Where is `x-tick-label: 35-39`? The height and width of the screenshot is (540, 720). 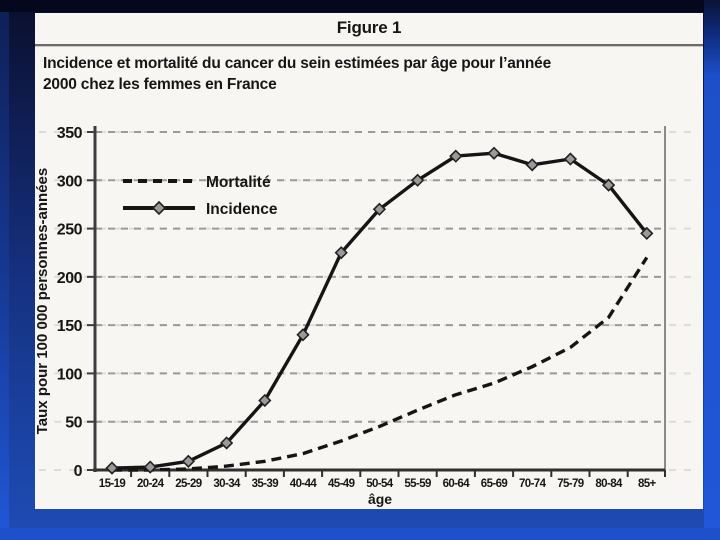 x-tick-label: 35-39 is located at coordinates (265, 484).